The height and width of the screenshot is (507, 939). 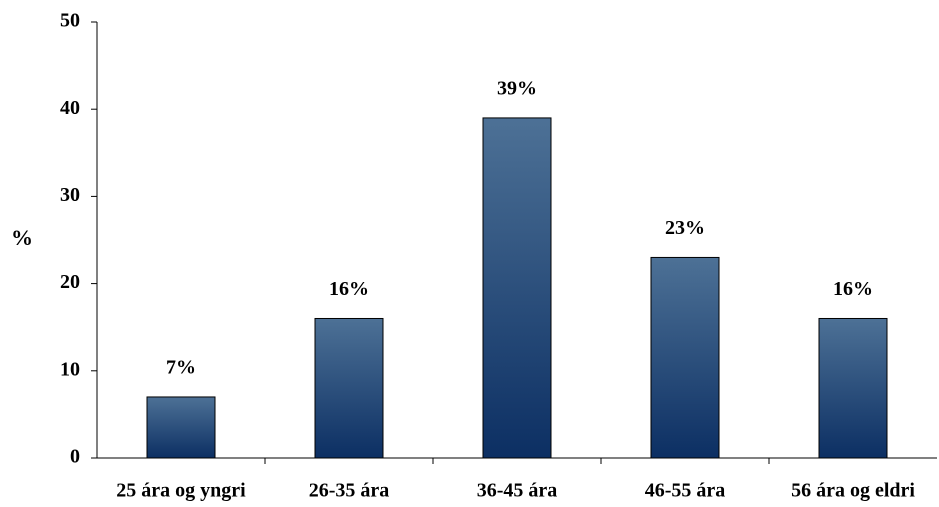 What do you see at coordinates (78, 239) in the screenshot?
I see `y-axis-ticks: 0 10 20 30 40 50` at bounding box center [78, 239].